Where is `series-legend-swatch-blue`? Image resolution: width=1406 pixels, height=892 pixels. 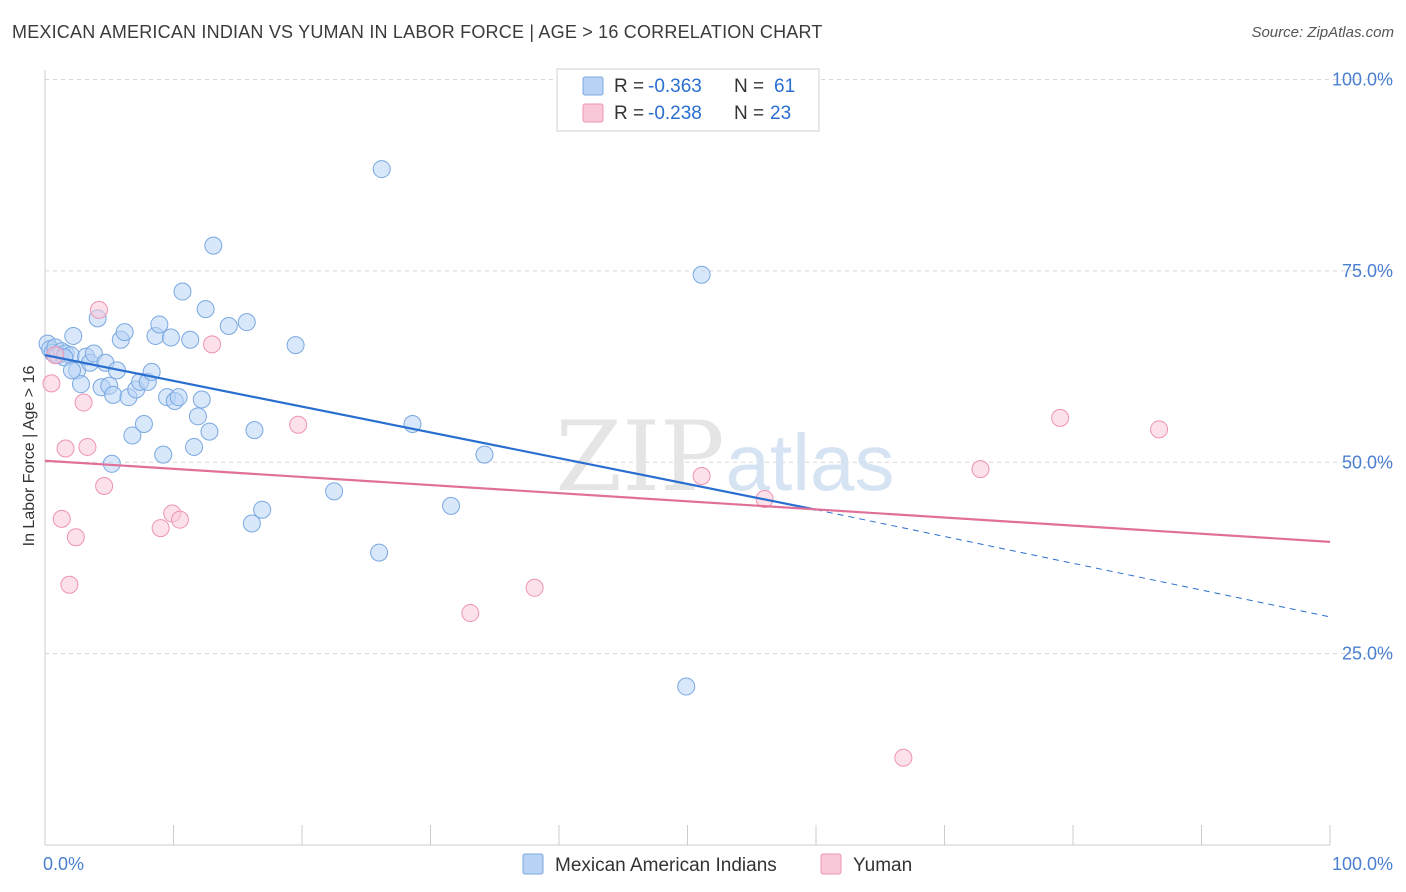 series-legend-swatch-blue is located at coordinates (533, 864).